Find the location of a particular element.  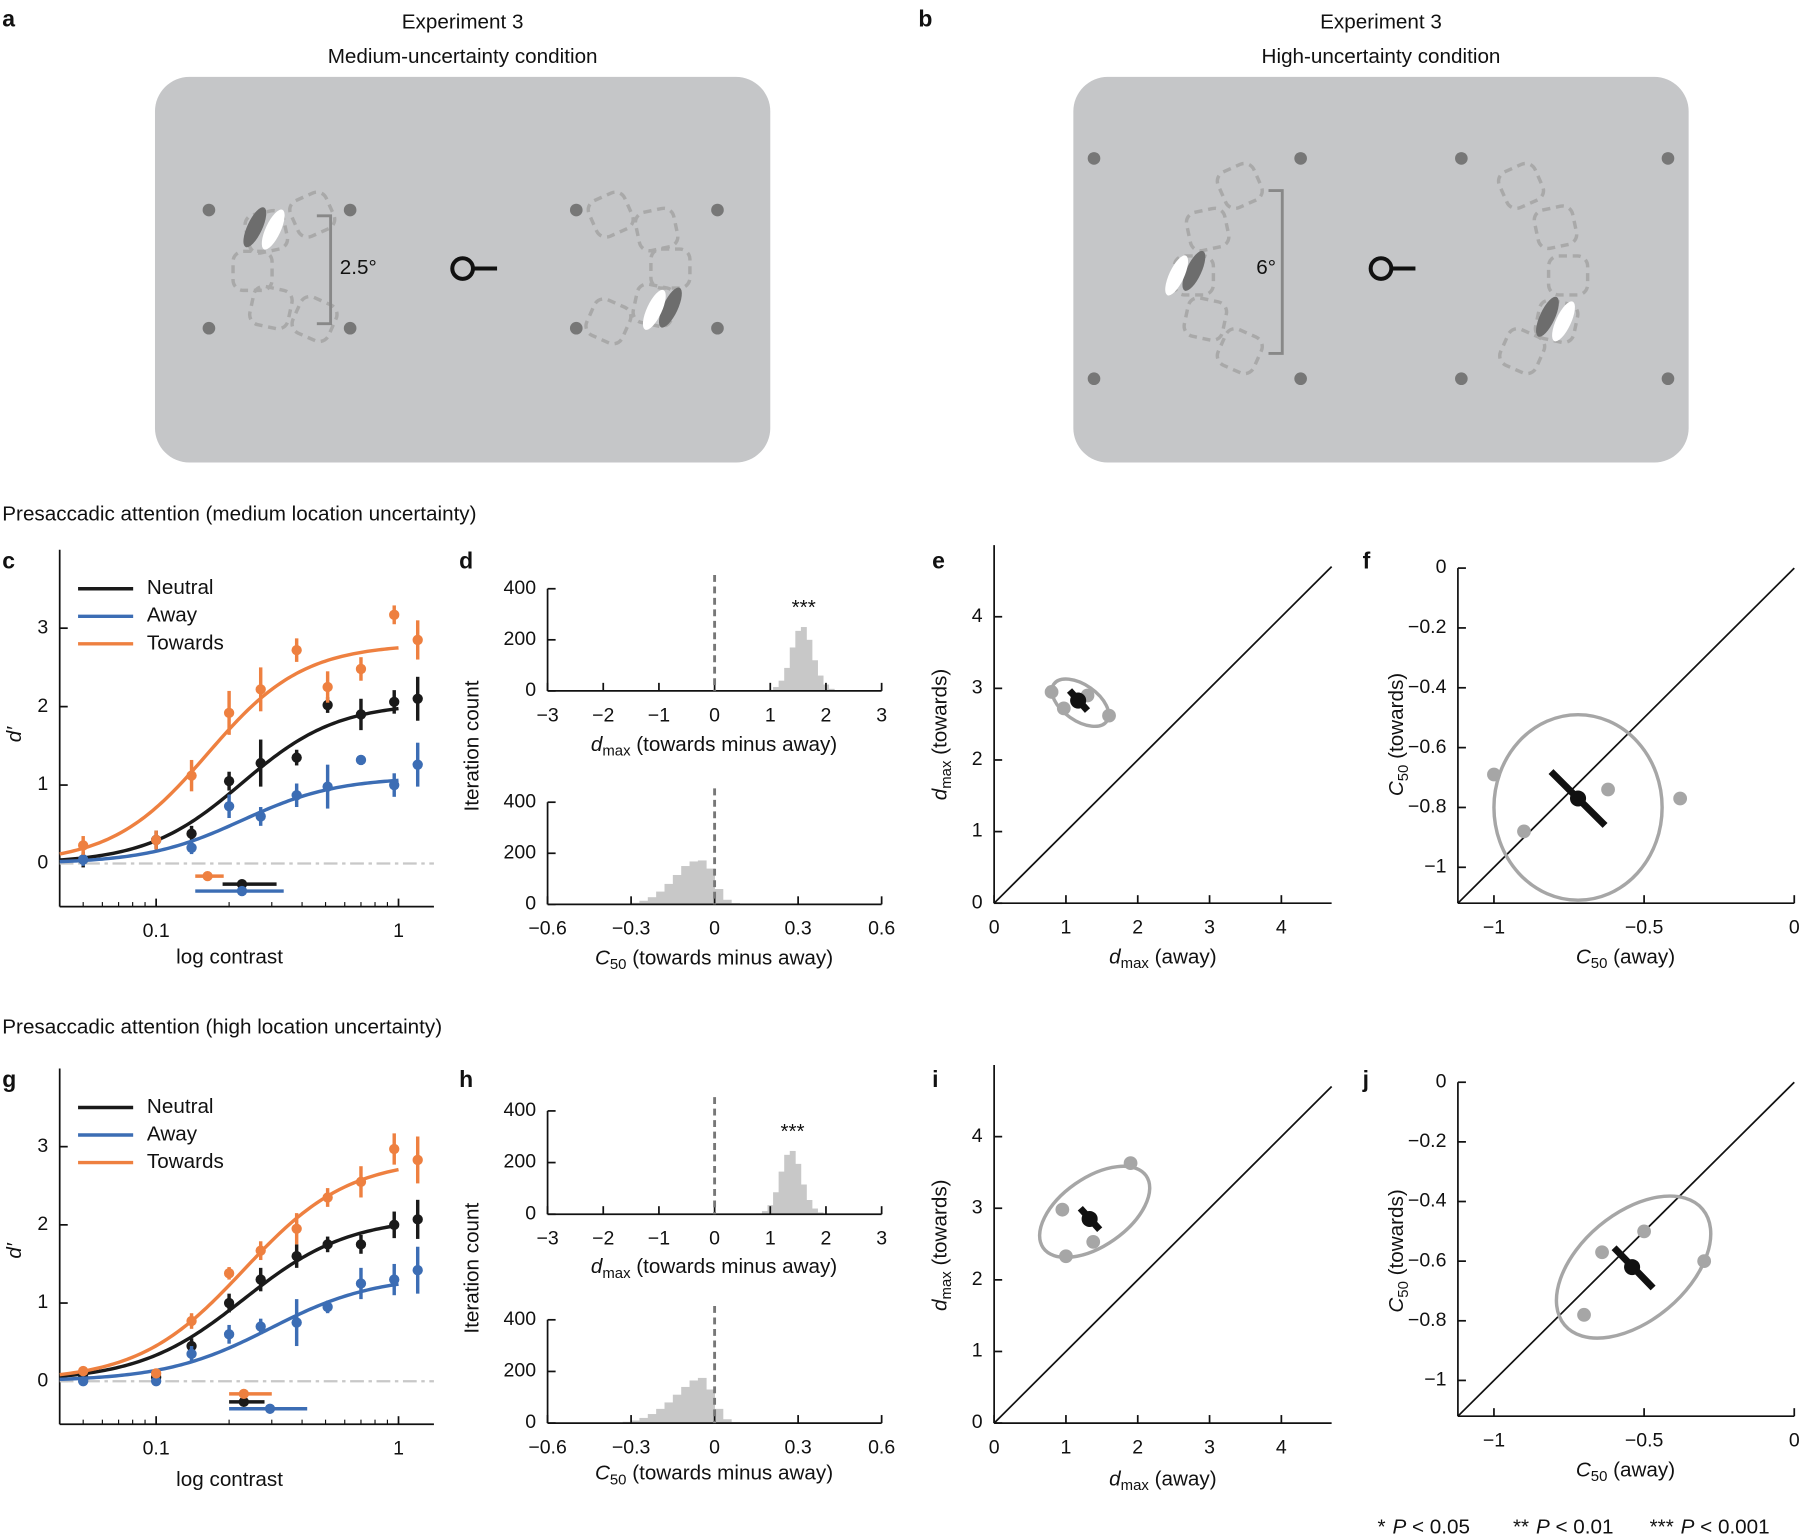

x-tick-label: −0.5 is located at coordinates (1644, 1441).